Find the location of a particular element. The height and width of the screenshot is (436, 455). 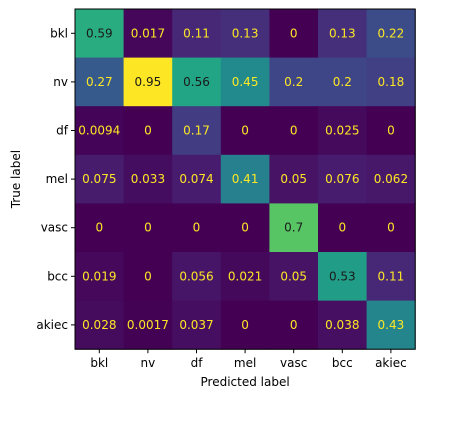

y-tick-label-mel: mel is located at coordinates (57, 179).